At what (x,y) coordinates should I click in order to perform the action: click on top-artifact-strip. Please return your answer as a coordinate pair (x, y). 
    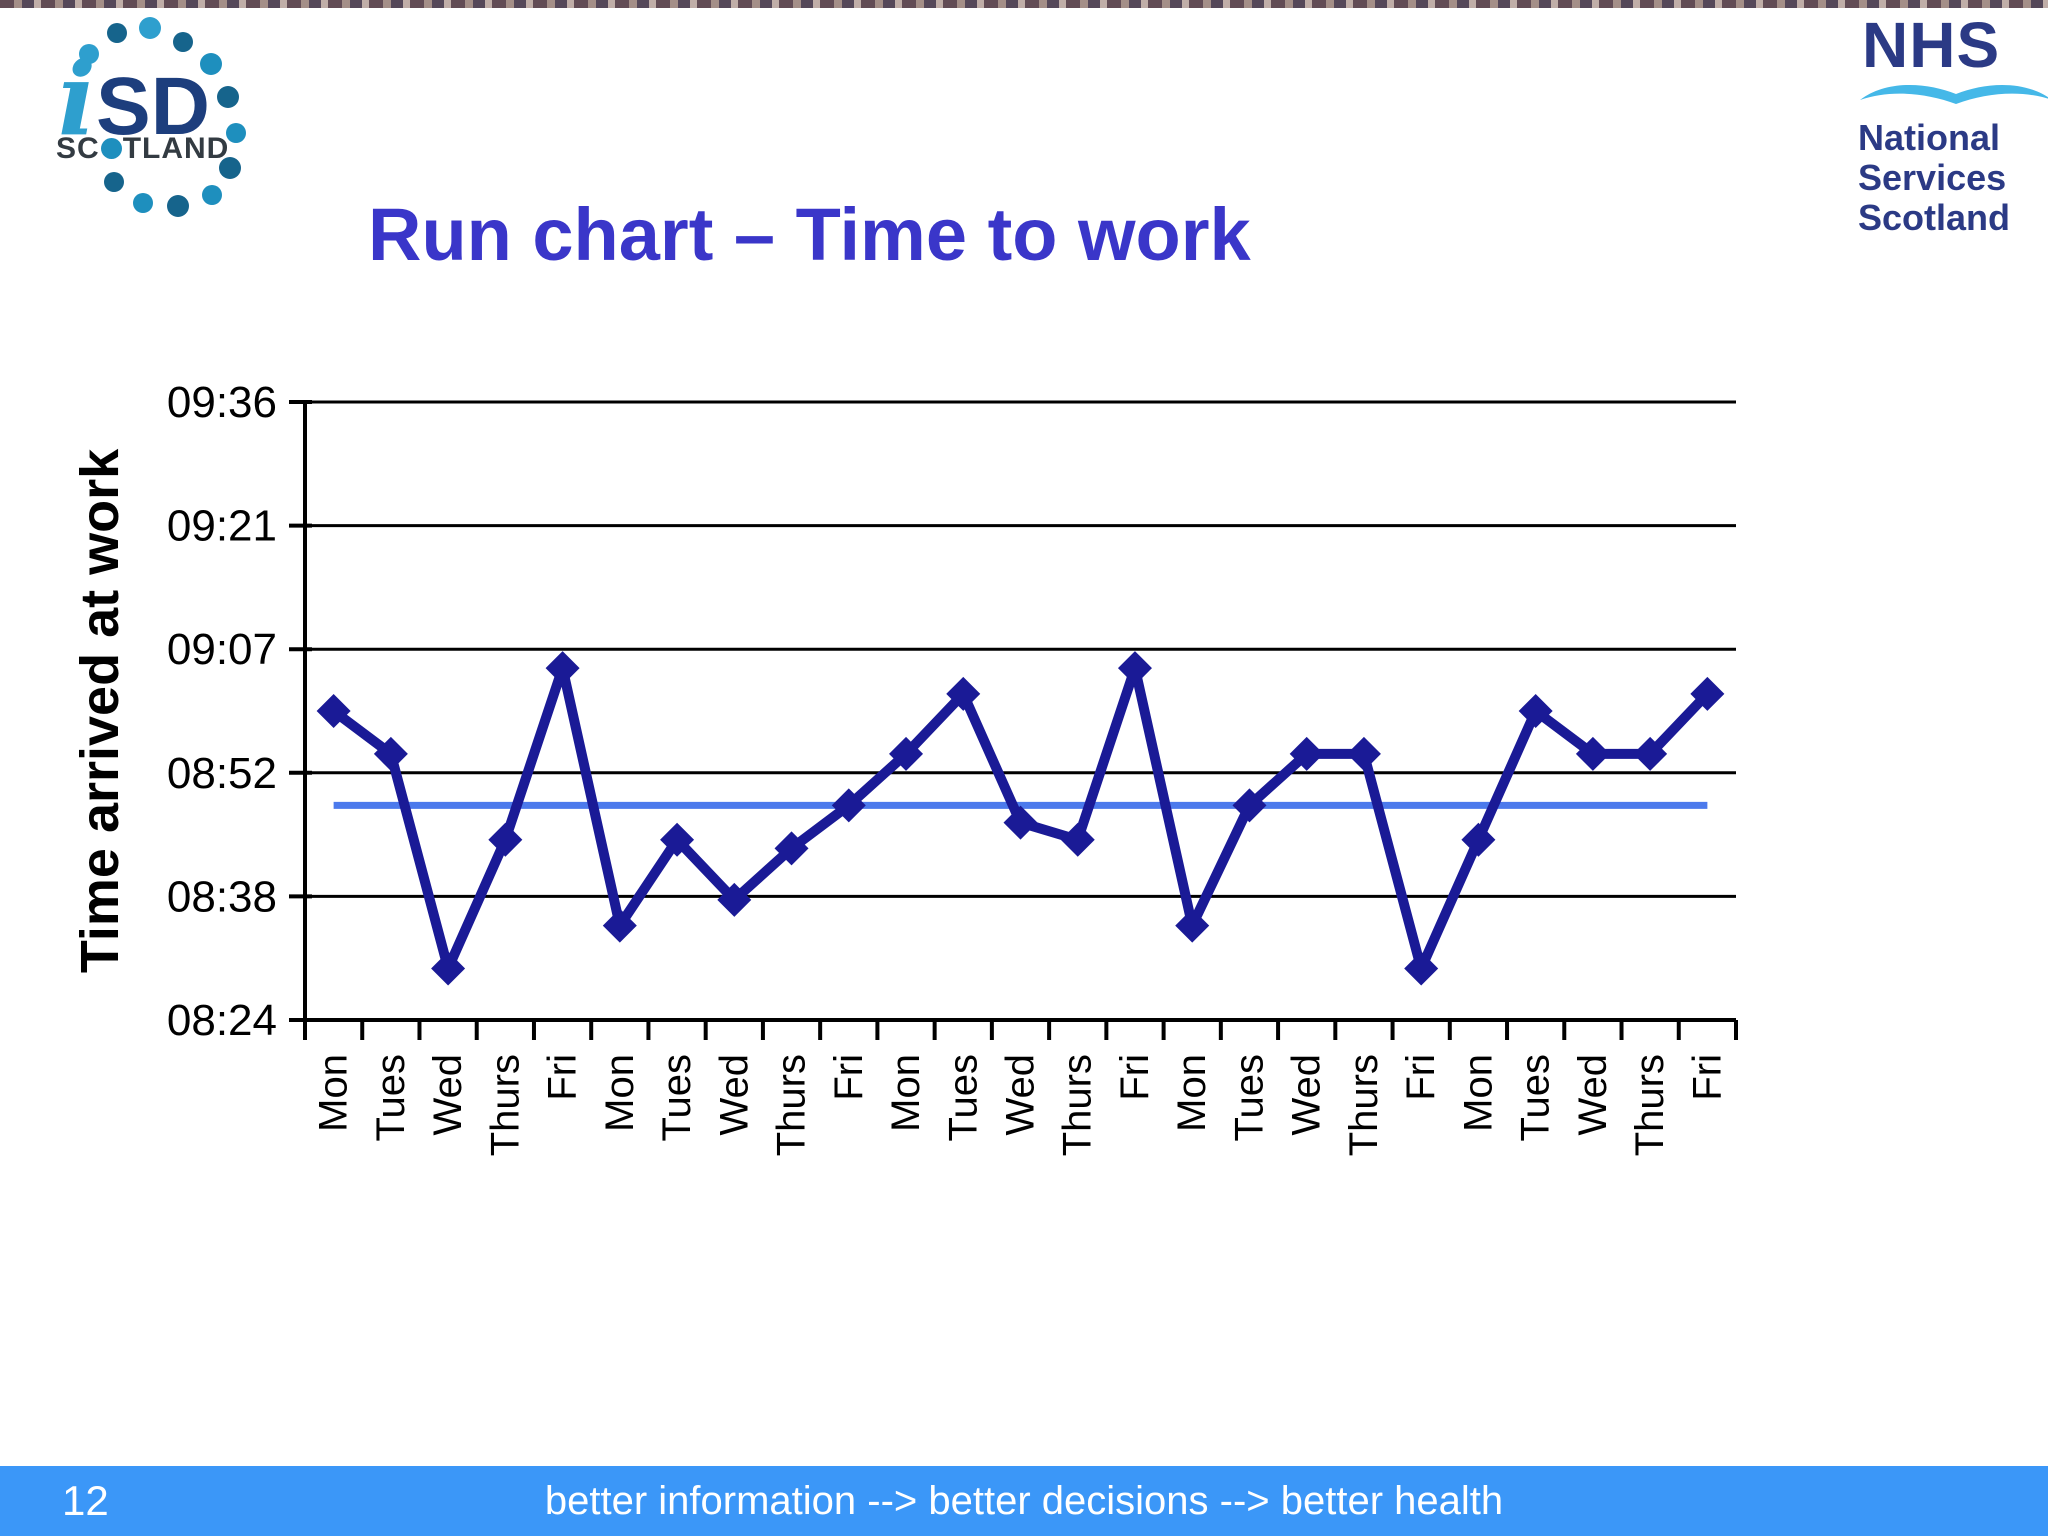
    Looking at the image, I should click on (1024, 4).